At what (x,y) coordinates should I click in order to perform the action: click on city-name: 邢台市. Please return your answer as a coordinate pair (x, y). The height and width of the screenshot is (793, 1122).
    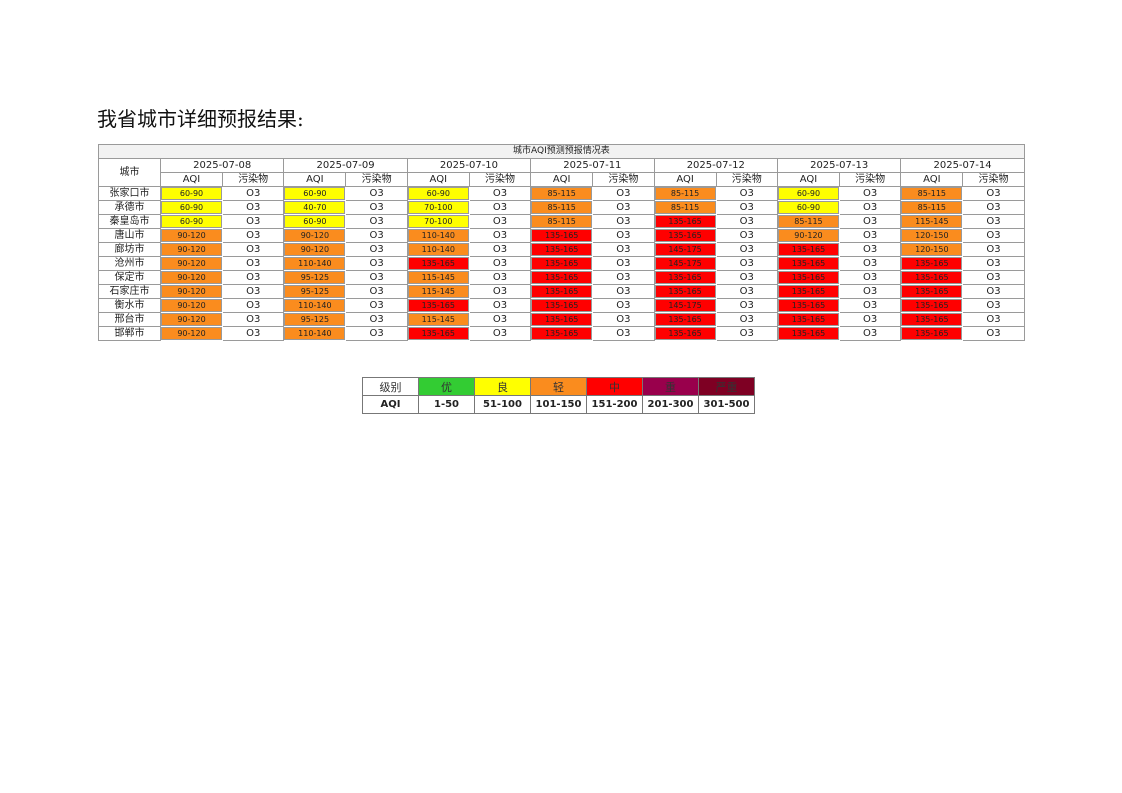
    Looking at the image, I should click on (129, 319).